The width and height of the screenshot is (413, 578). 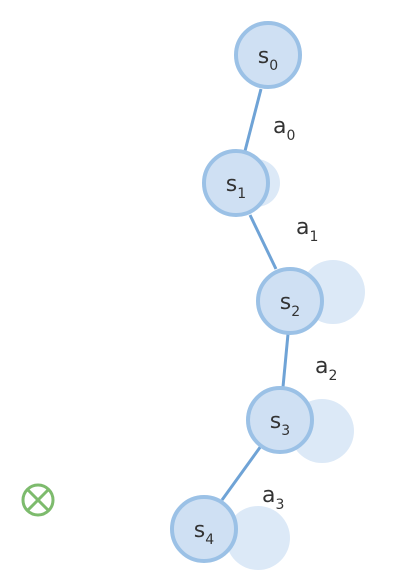 What do you see at coordinates (253, 120) in the screenshot?
I see `edge-s0-s1` at bounding box center [253, 120].